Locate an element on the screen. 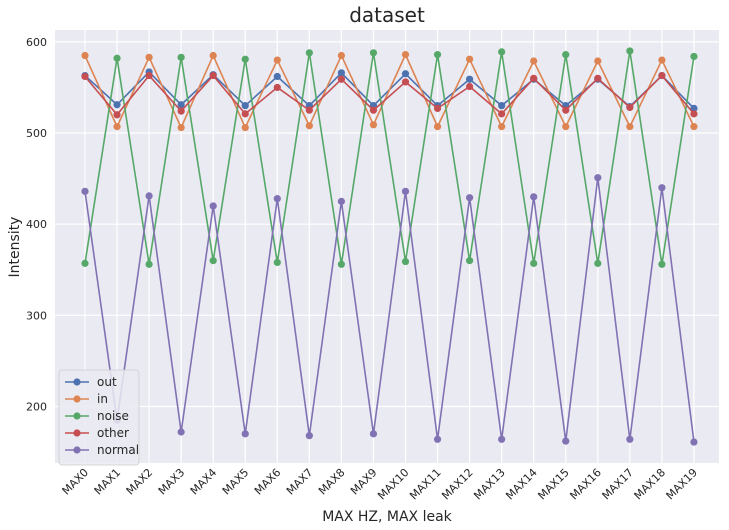 Image resolution: width=729 pixels, height=530 pixels. legend-label: in is located at coordinates (102, 399).